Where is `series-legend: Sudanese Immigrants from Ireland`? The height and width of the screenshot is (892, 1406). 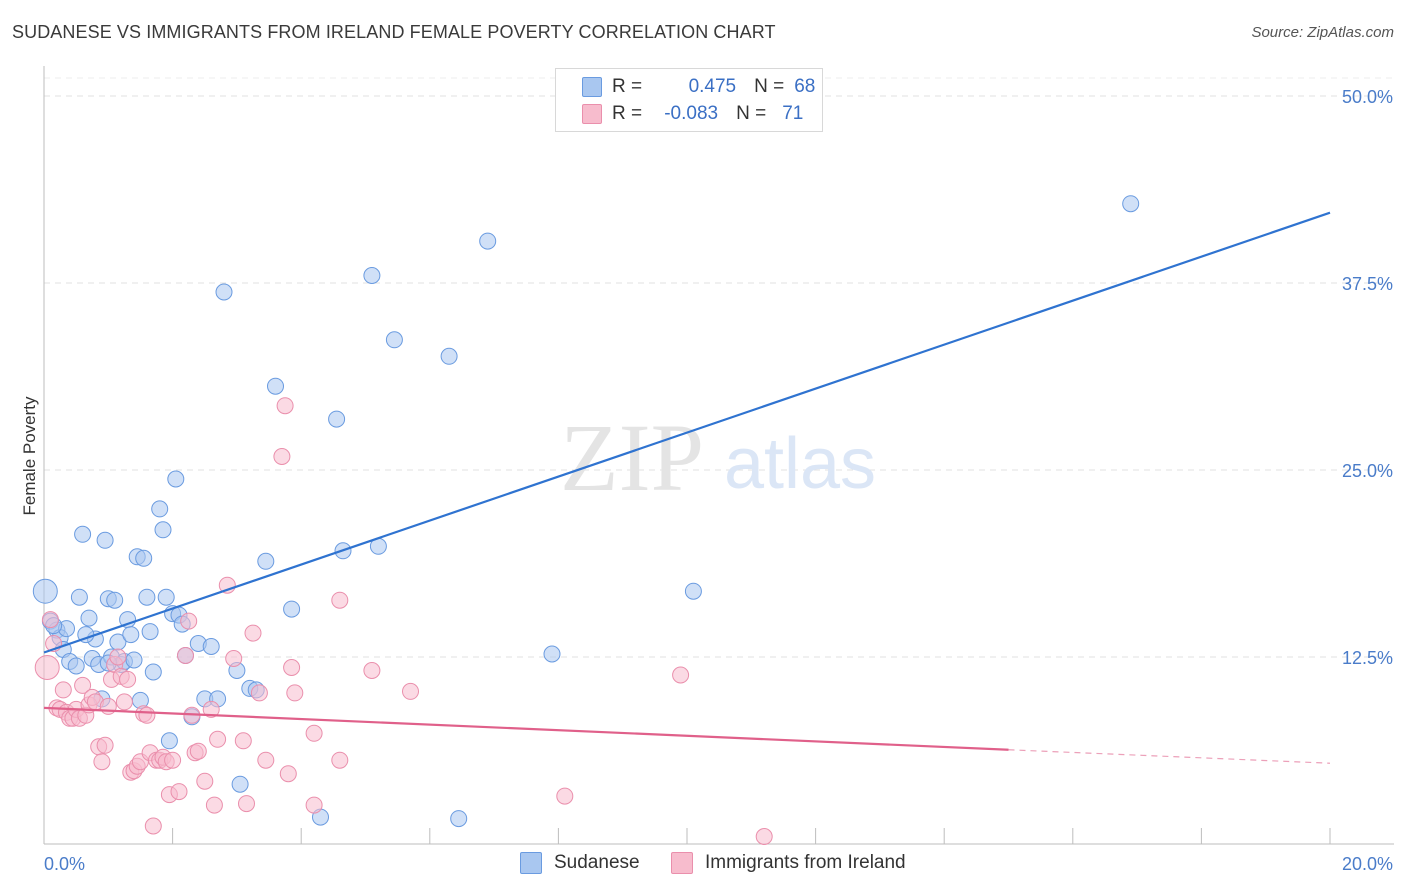 series-legend: Sudanese Immigrants from Ireland is located at coordinates (703, 865).